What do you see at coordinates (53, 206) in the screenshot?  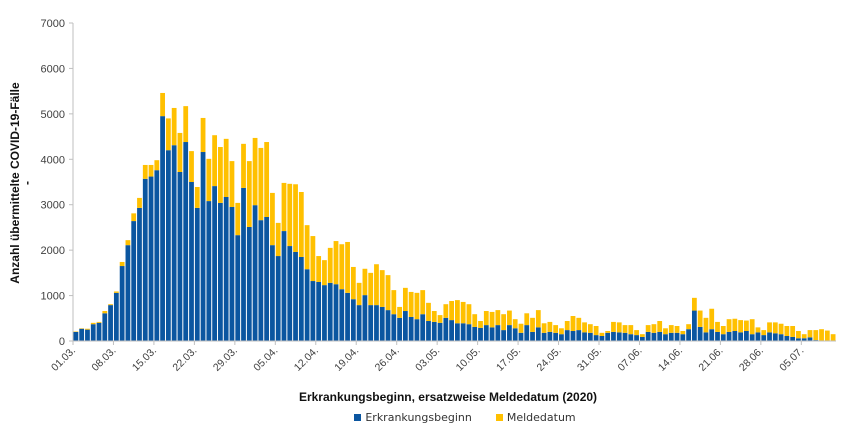 I see `y-tick-label: 3000` at bounding box center [53, 206].